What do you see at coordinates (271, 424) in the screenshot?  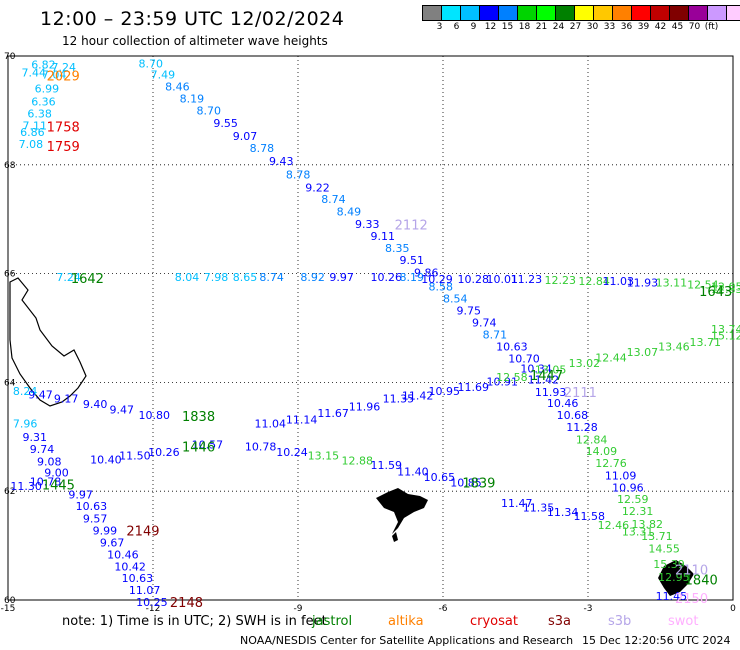 I see `swh-label: 11.04` at bounding box center [271, 424].